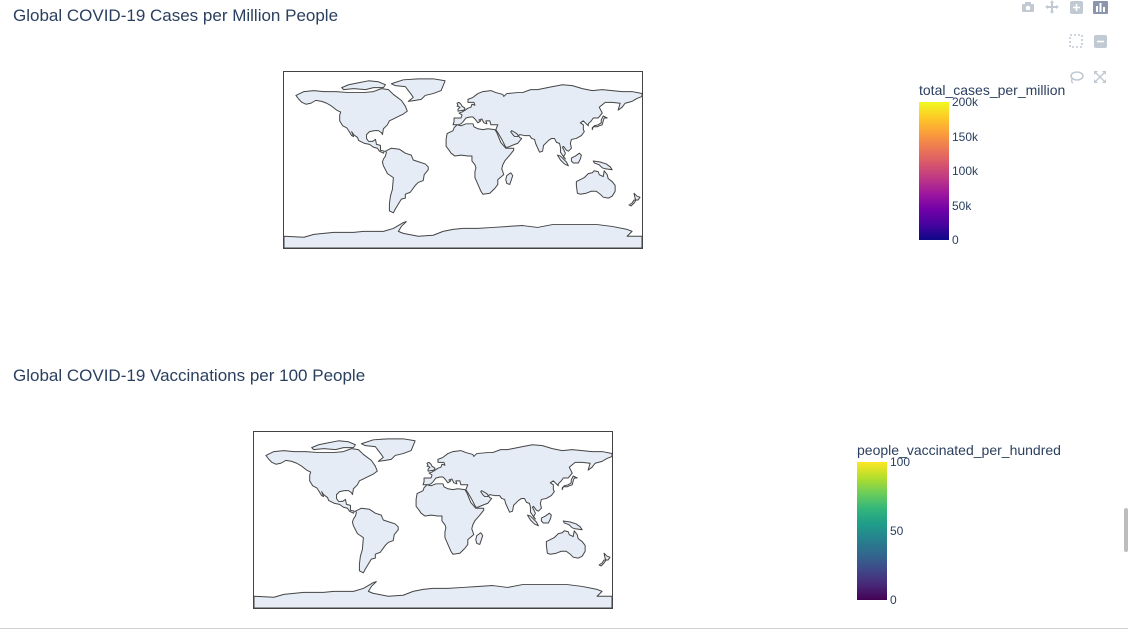  I want to click on map-svg-vaccinations, so click(433, 520).